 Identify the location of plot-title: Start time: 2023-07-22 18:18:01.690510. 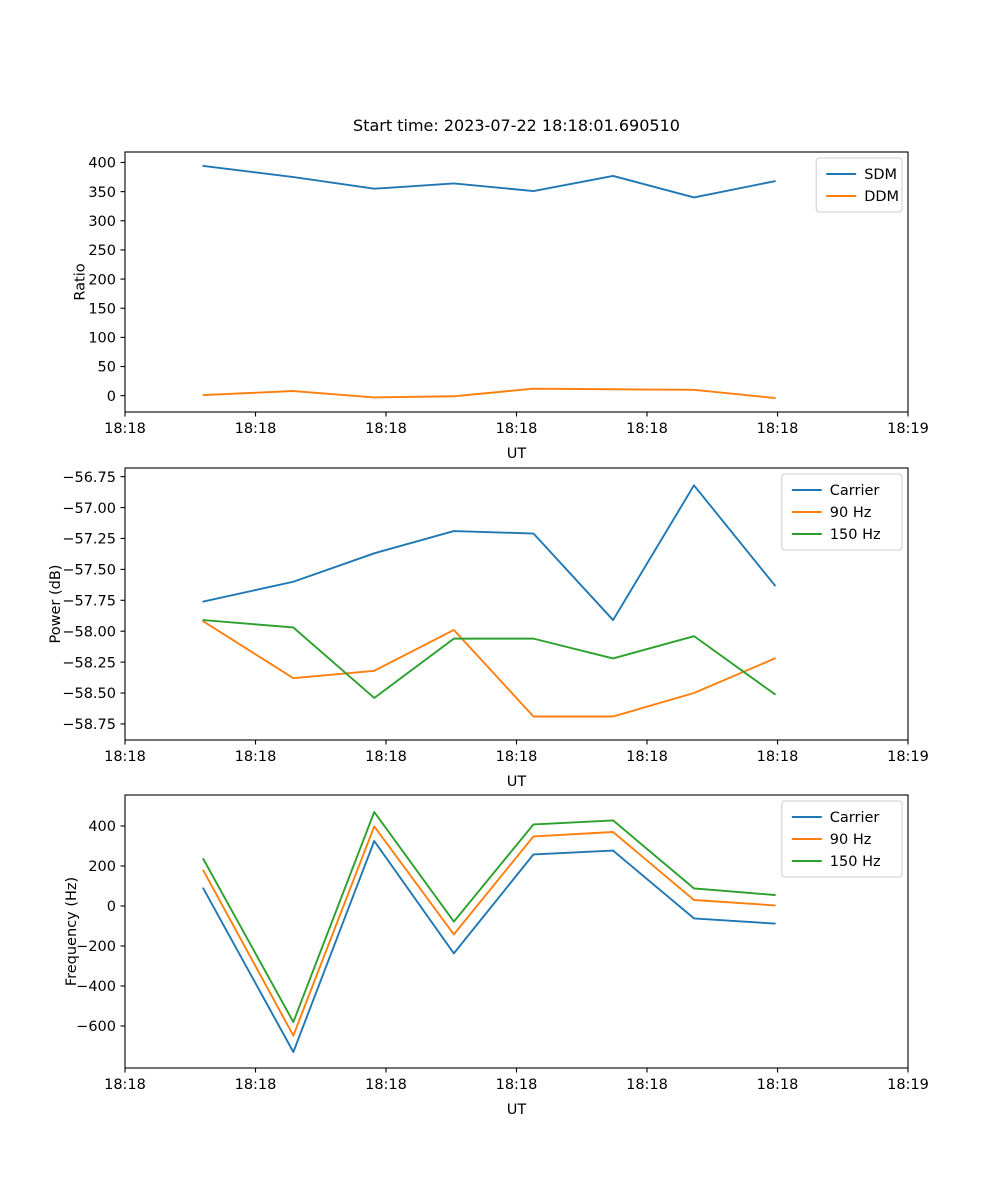
(516, 125).